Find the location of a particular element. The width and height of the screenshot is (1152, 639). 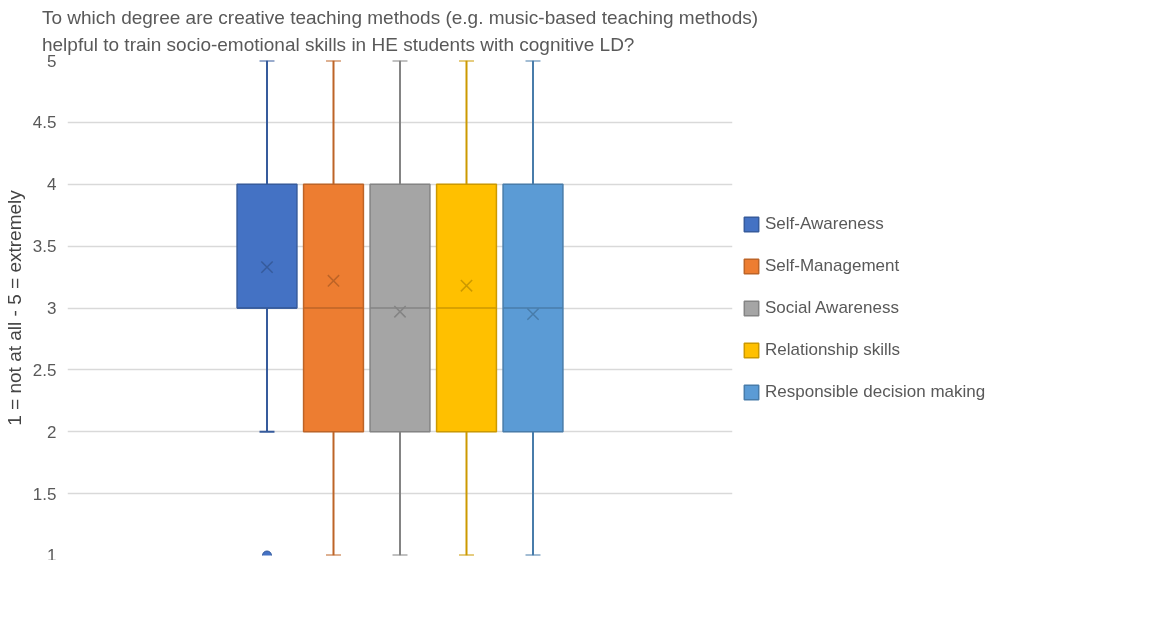

legend-label: Self-Awareness is located at coordinates (824, 223).